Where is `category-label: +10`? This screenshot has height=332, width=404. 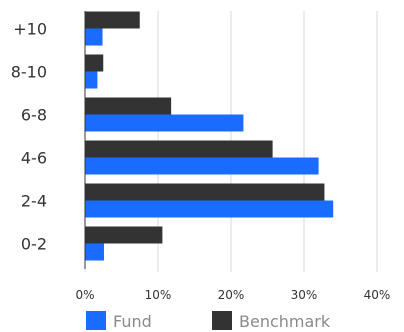 category-label: +10 is located at coordinates (30, 29).